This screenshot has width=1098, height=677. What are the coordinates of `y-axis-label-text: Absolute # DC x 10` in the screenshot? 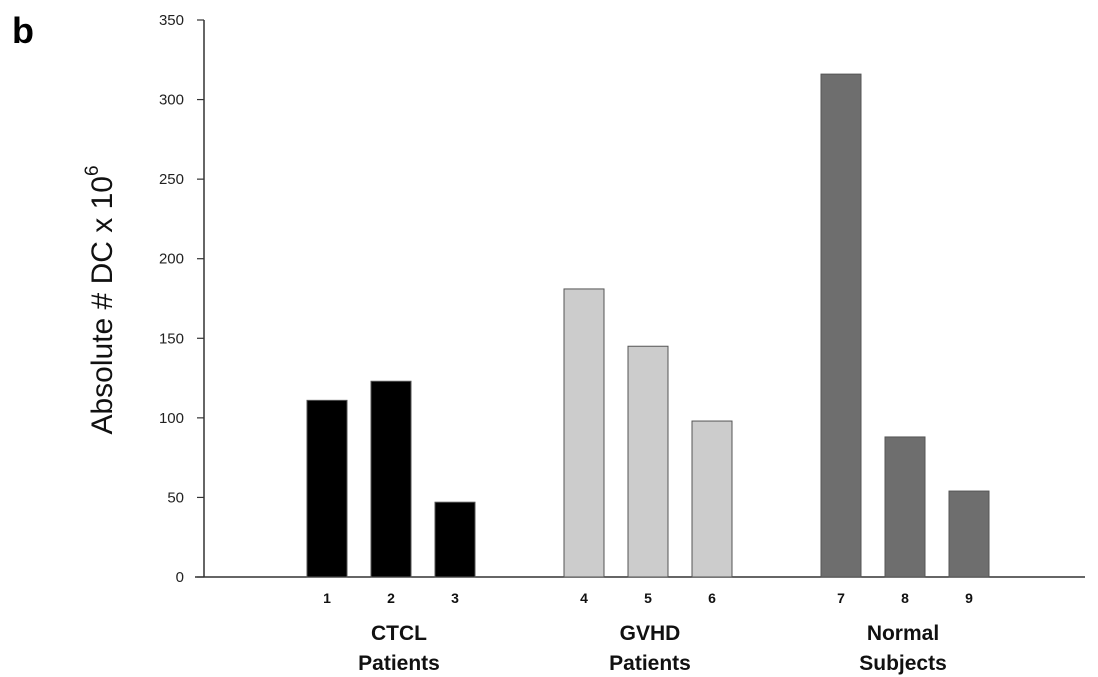 It's located at (102, 305).